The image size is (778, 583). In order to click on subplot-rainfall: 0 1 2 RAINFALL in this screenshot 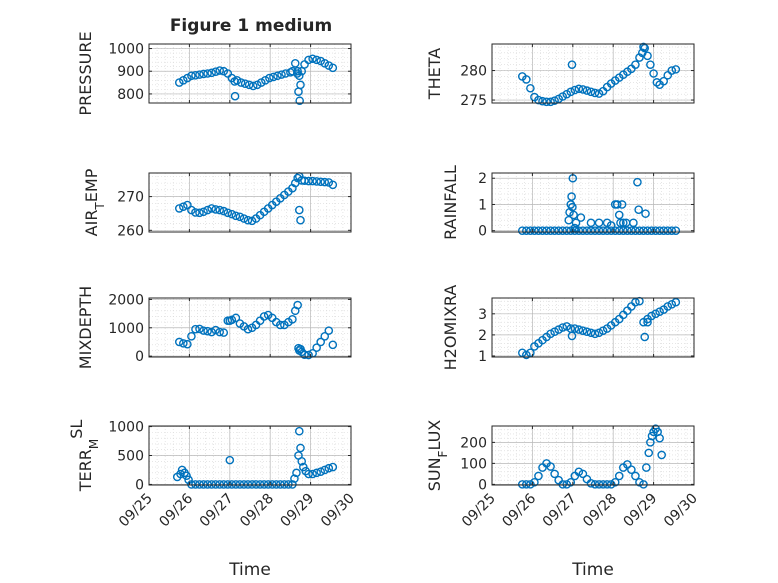, I will do `click(568, 202)`.